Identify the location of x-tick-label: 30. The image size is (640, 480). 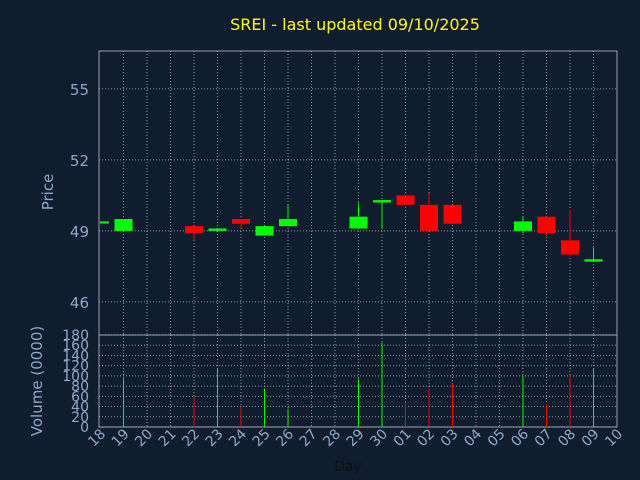
(379, 438).